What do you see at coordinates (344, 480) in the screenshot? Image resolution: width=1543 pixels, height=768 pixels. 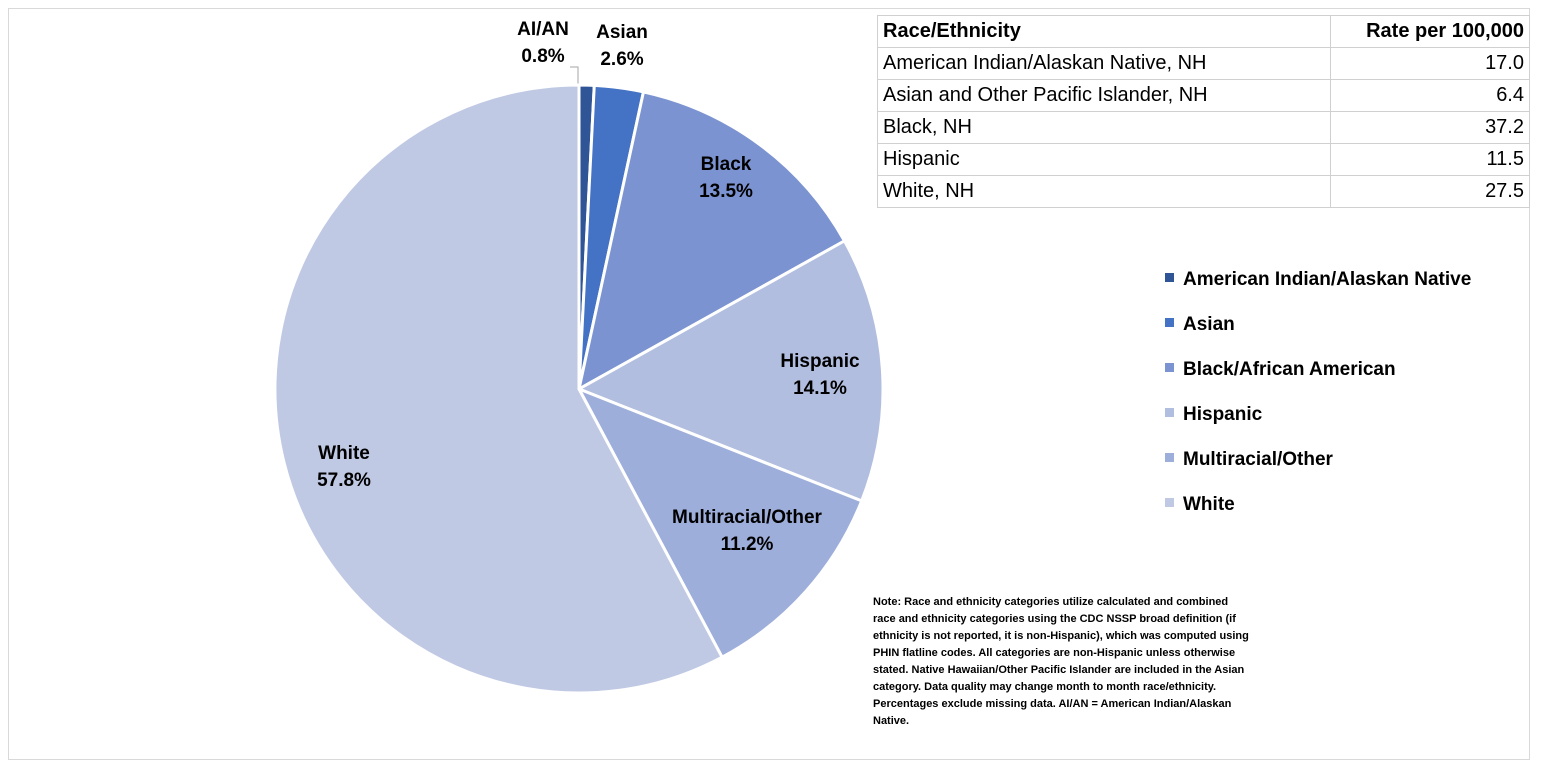 I see `slice-label-value: 57.8%` at bounding box center [344, 480].